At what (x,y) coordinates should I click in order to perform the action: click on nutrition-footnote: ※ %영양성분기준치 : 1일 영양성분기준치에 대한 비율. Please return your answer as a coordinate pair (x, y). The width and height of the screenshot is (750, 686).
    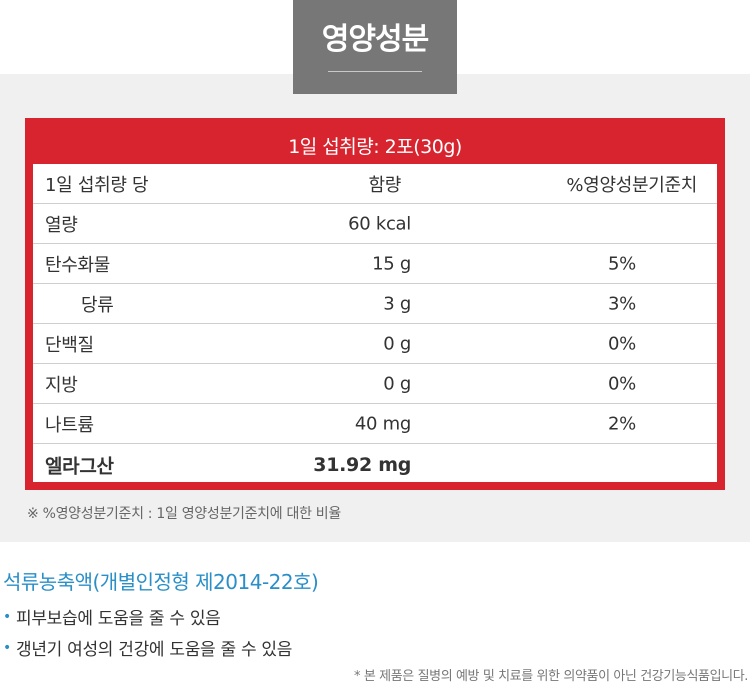
    Looking at the image, I should click on (184, 514).